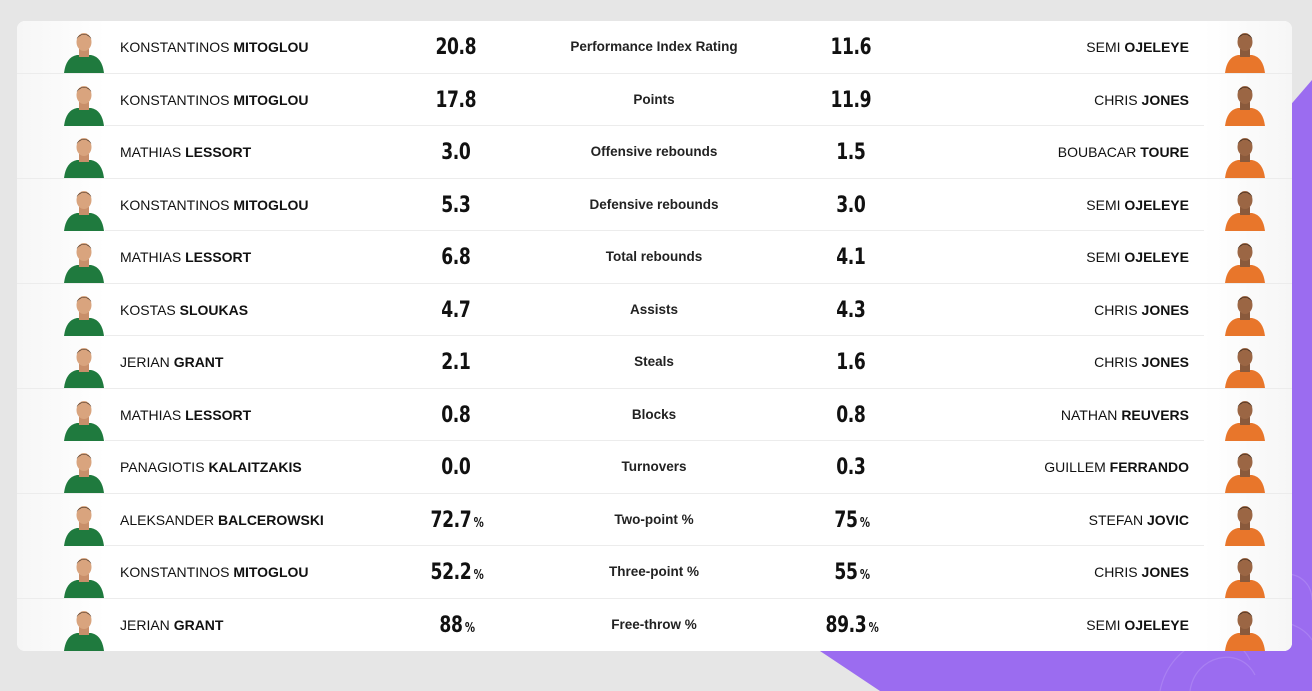 The height and width of the screenshot is (691, 1312). I want to click on stat-label: Total rebounds, so click(654, 256).